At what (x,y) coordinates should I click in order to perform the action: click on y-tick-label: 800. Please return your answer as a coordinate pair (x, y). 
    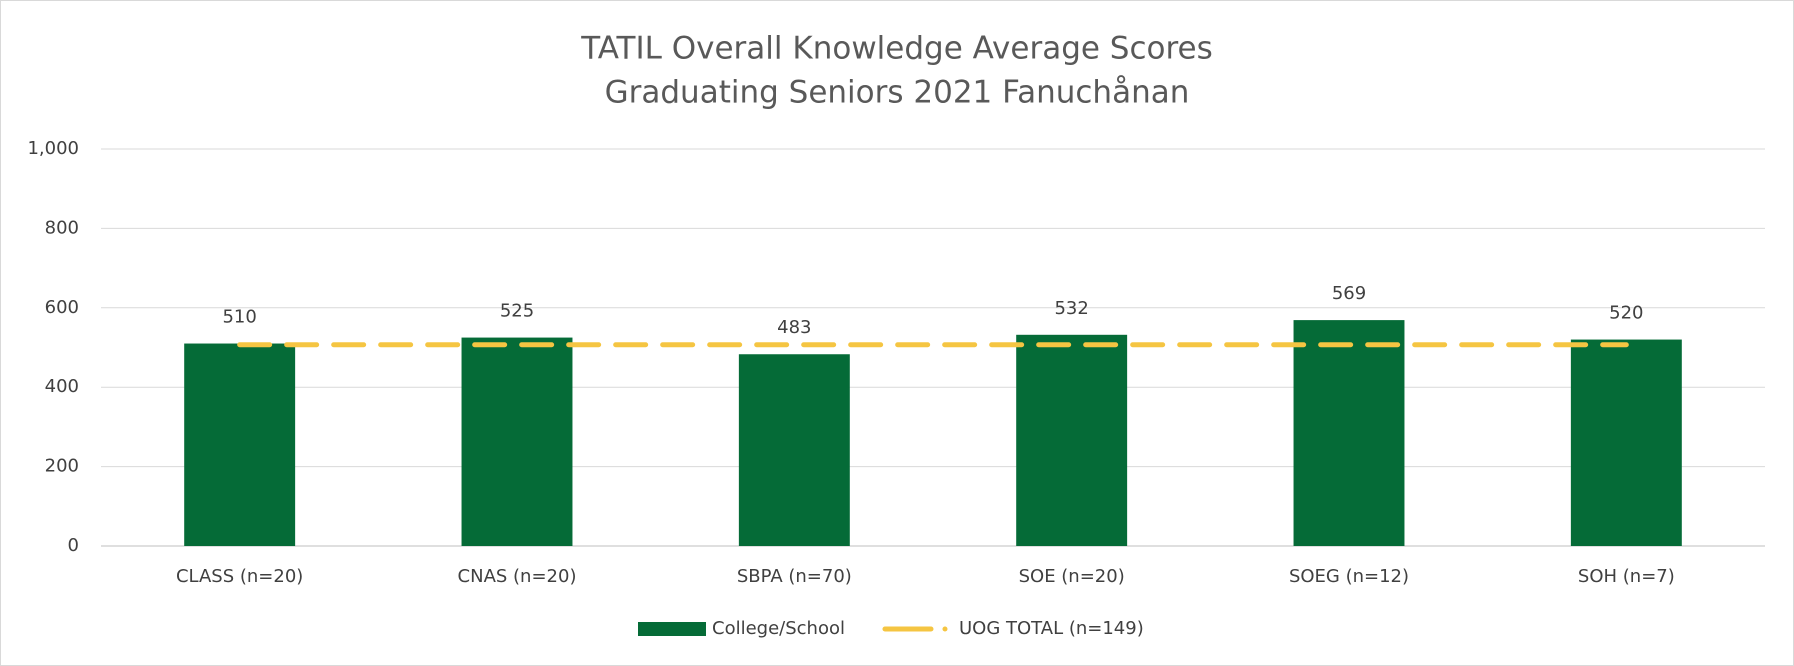
    Looking at the image, I should click on (62, 227).